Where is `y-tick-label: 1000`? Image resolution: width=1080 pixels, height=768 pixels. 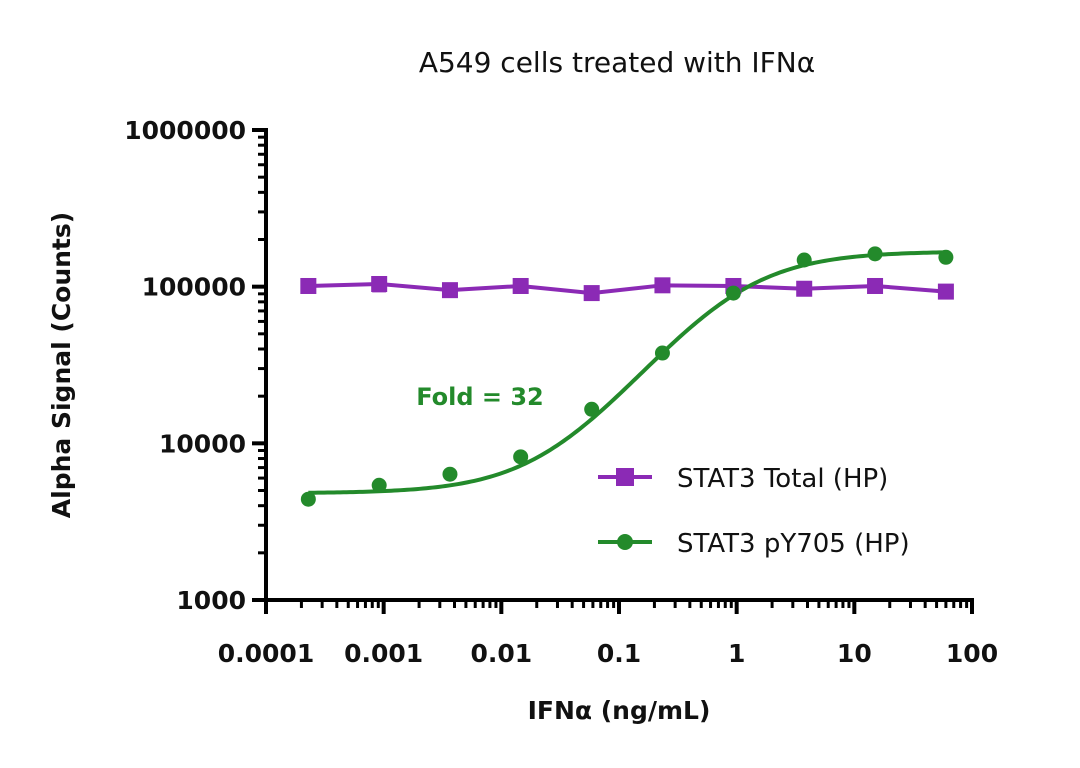 y-tick-label: 1000 is located at coordinates (211, 600).